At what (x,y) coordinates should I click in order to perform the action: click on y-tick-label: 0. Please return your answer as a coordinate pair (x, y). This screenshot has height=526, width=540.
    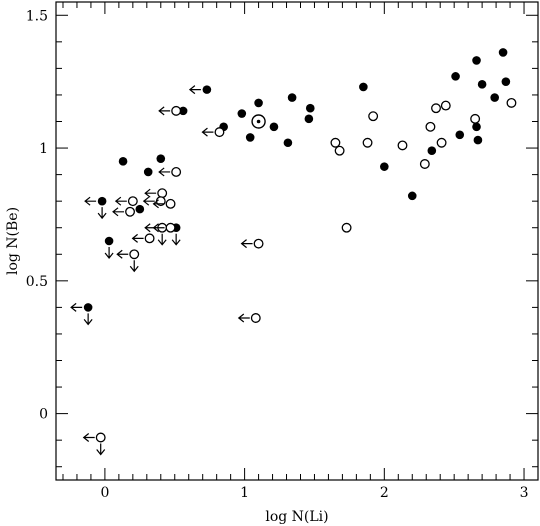
    Looking at the image, I should click on (43, 415).